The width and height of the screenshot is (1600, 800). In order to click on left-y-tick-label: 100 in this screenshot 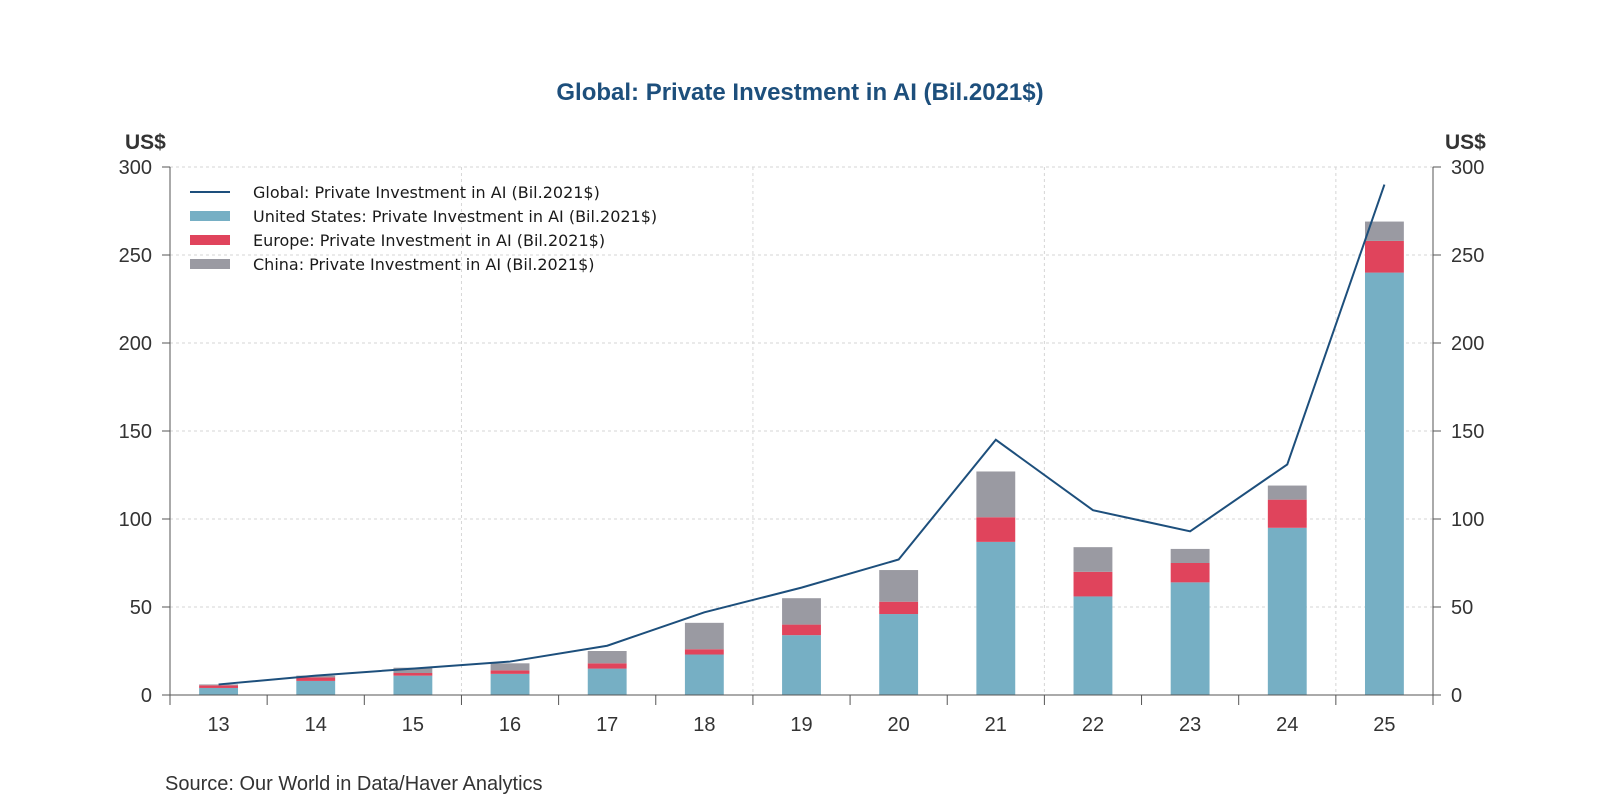, I will do `click(135, 520)`.